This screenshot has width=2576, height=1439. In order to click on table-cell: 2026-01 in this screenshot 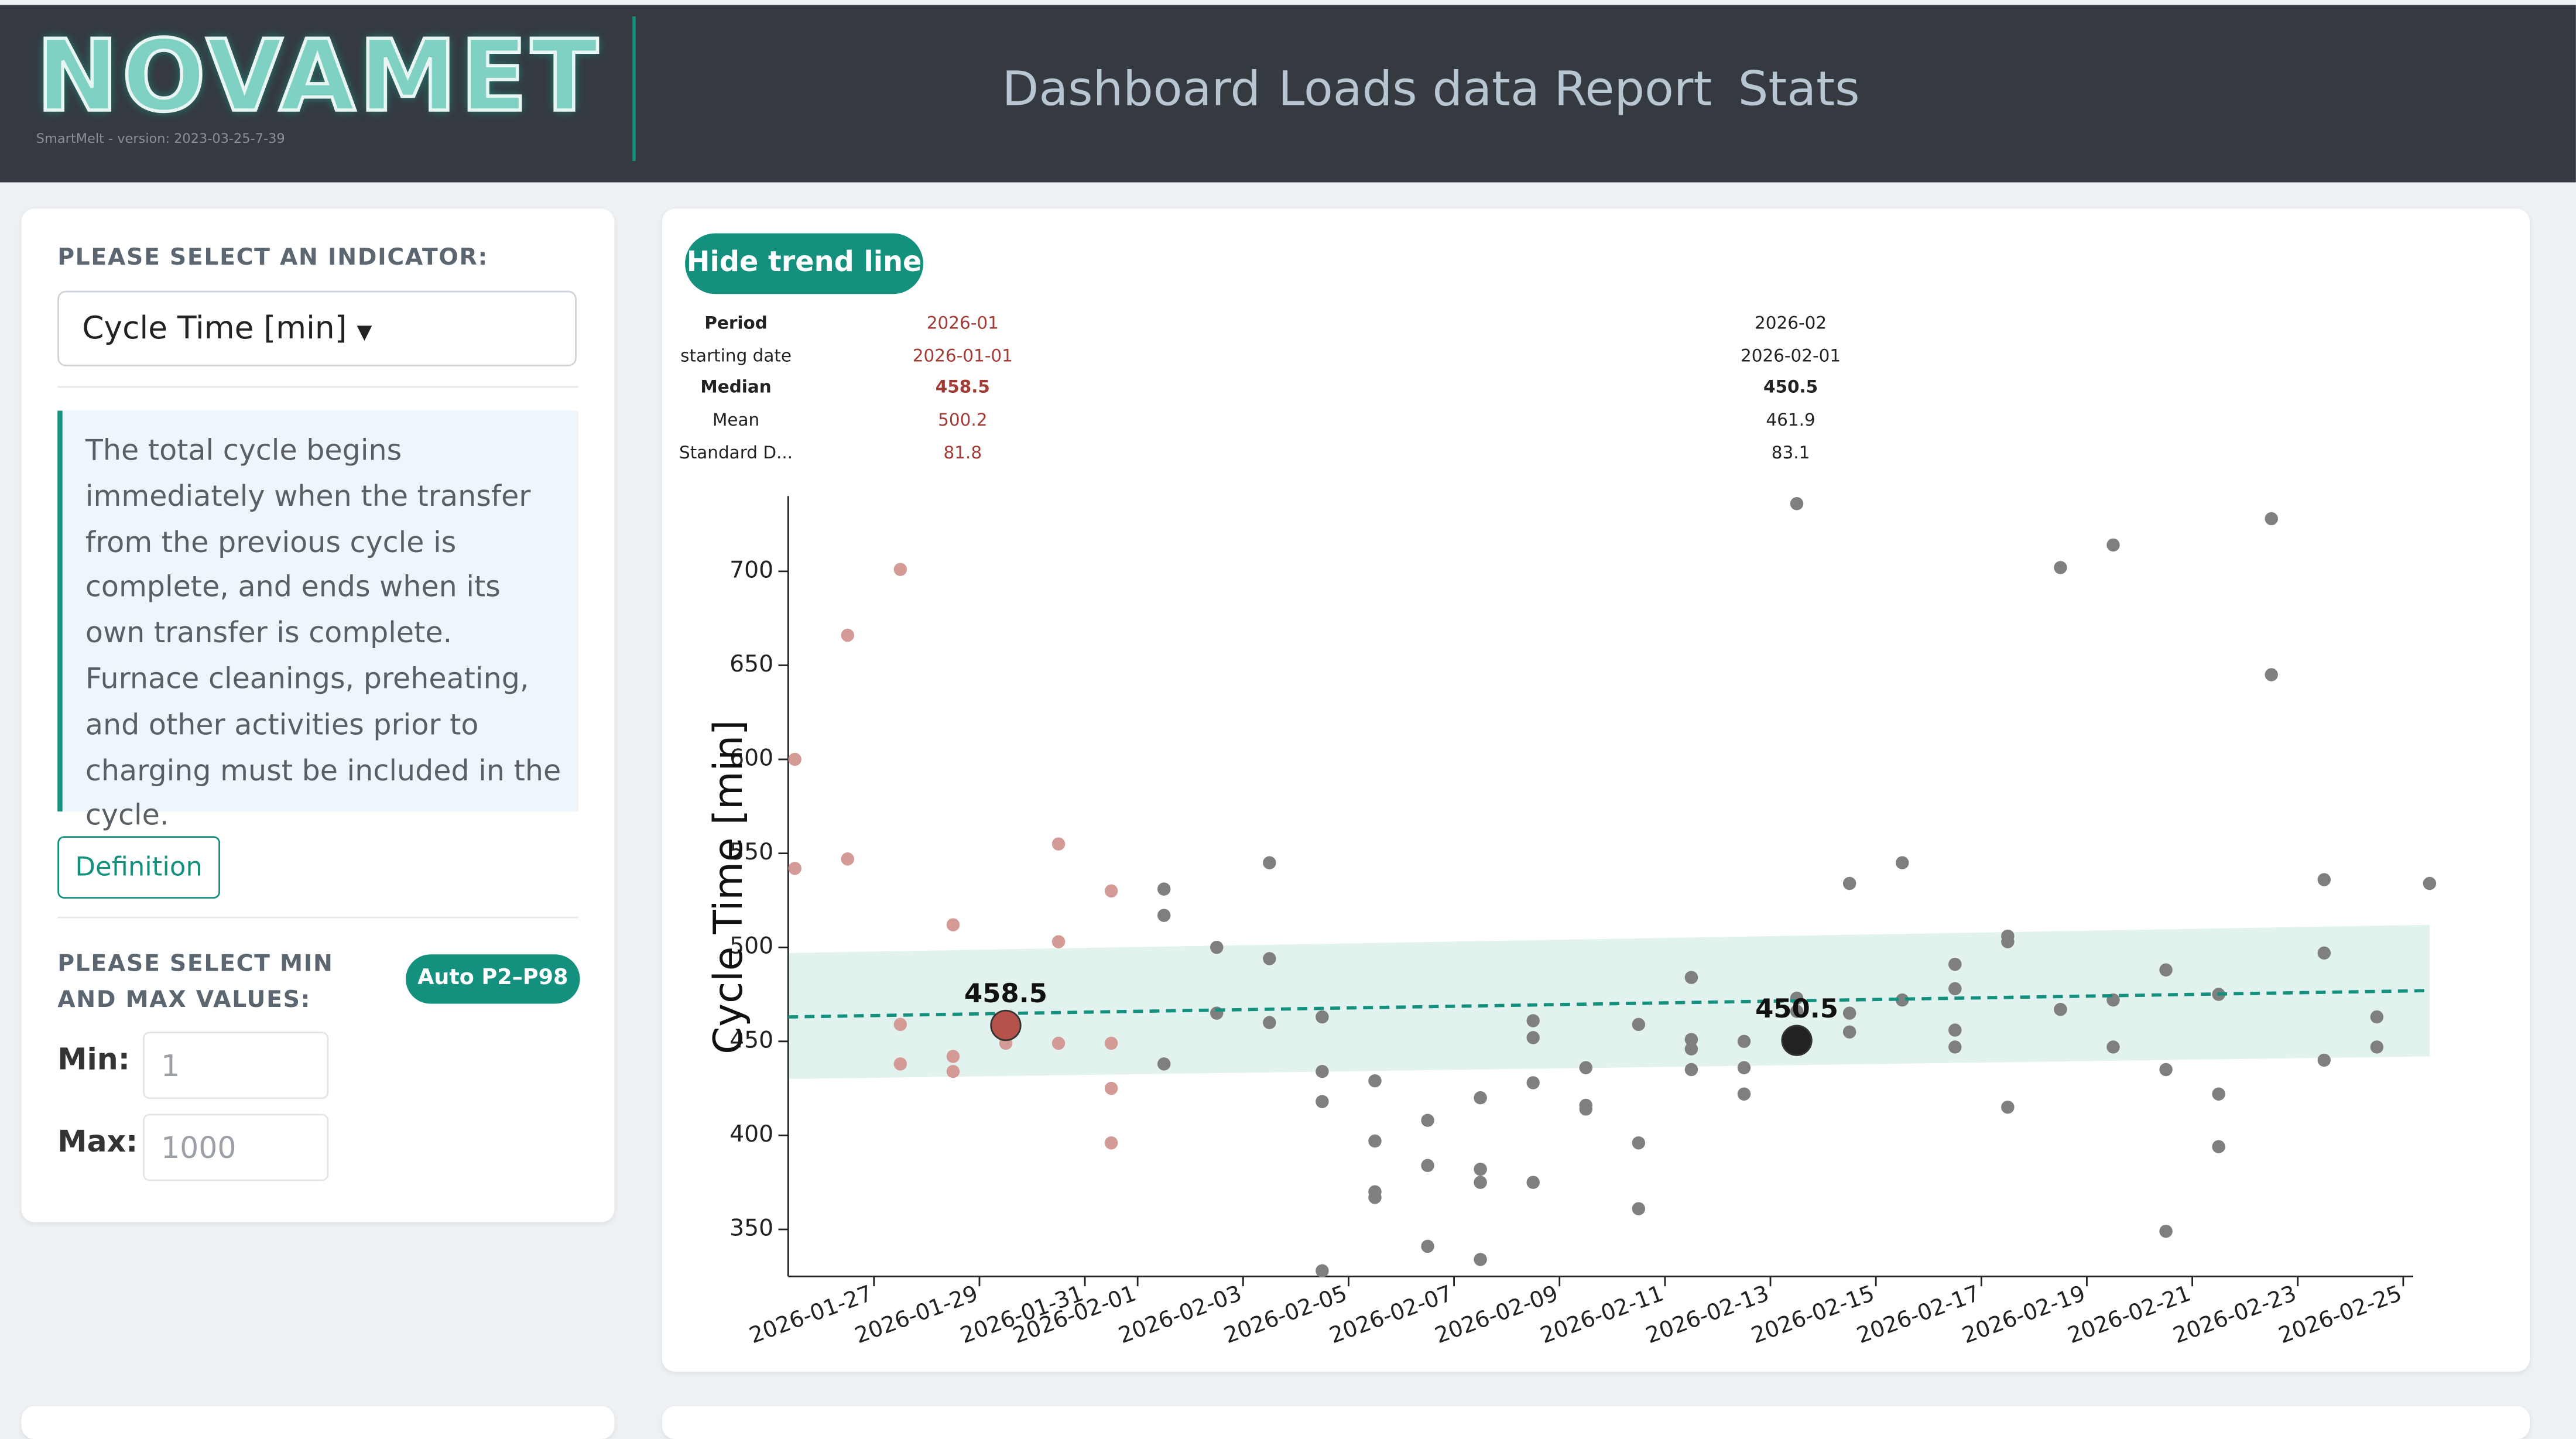, I will do `click(963, 323)`.